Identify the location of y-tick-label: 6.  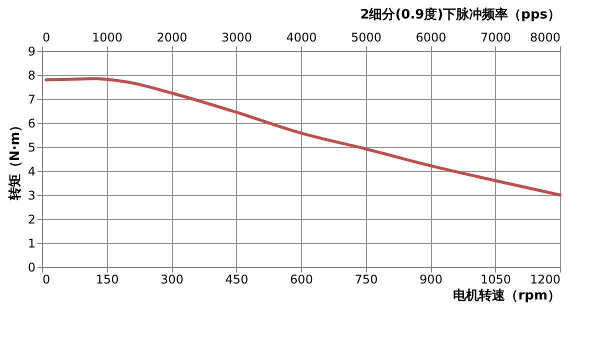
(32, 123).